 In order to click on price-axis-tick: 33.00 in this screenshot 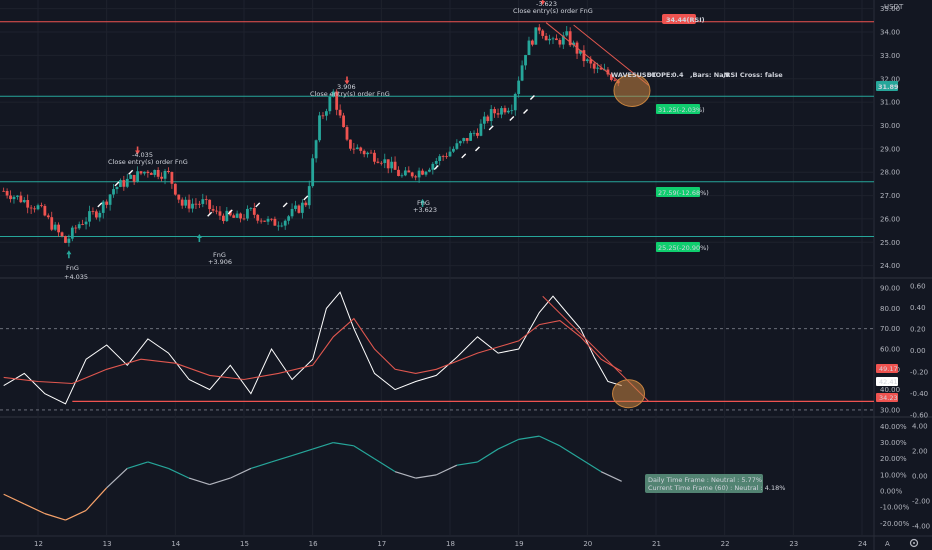, I will do `click(890, 56)`.